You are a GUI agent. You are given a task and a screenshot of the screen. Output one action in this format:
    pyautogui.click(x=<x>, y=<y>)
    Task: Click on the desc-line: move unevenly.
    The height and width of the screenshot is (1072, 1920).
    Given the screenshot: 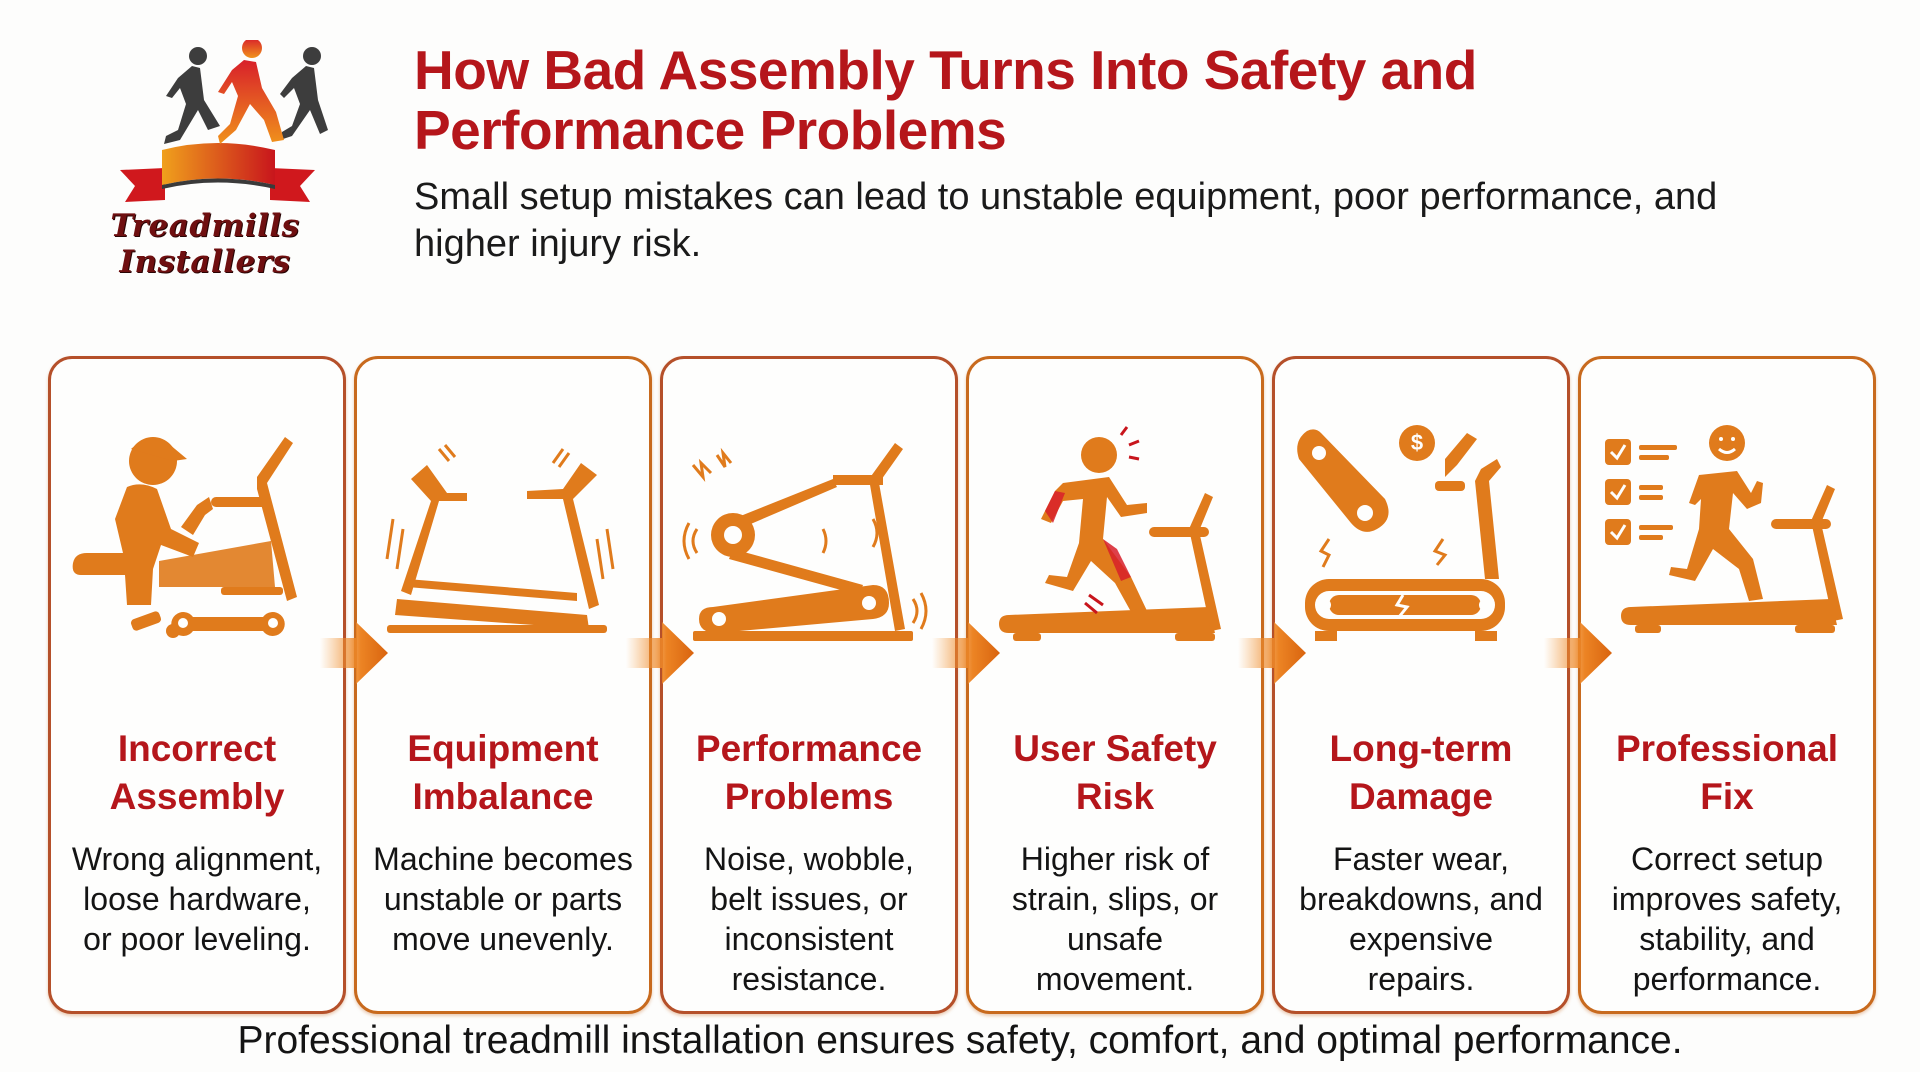 What is the action you would take?
    pyautogui.click(x=503, y=939)
    